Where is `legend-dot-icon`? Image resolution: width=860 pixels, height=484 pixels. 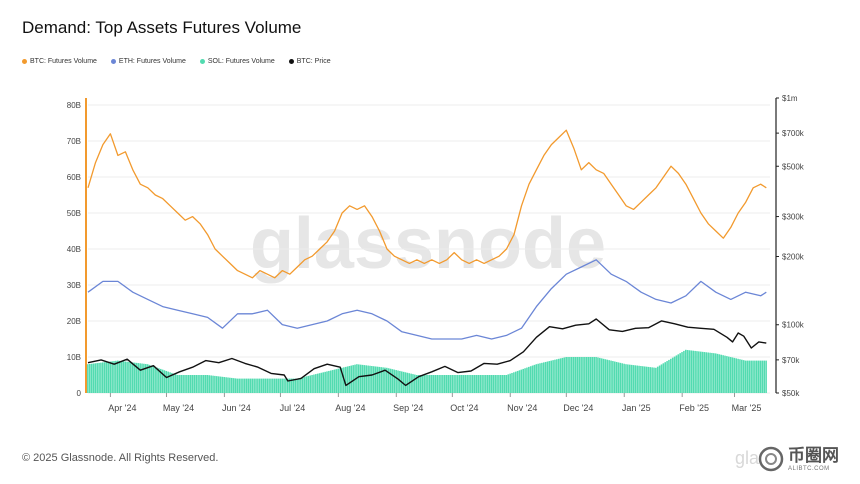 legend-dot-icon is located at coordinates (291, 61).